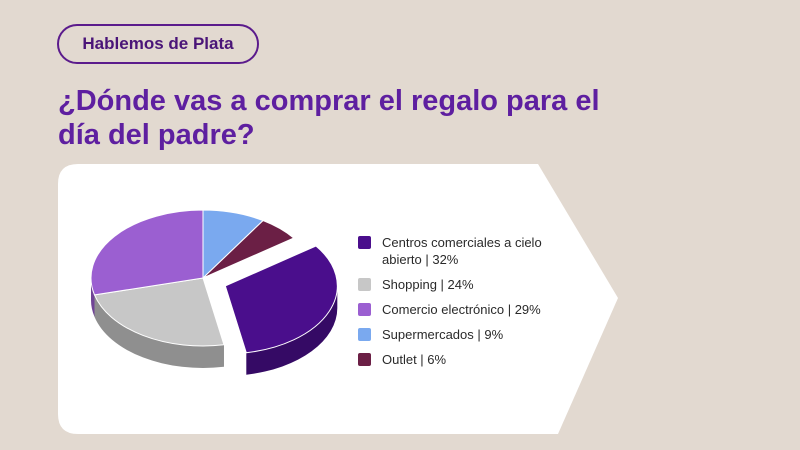  I want to click on pie-side-centros-comerciales-a-cielo-abierto, so click(292, 330).